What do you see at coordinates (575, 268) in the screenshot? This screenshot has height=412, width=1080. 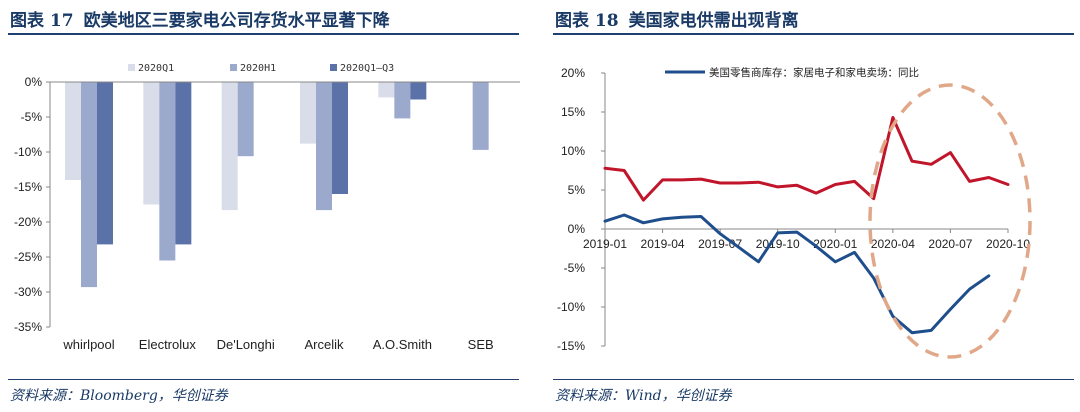 I see `right-y-tick-label: -5%` at bounding box center [575, 268].